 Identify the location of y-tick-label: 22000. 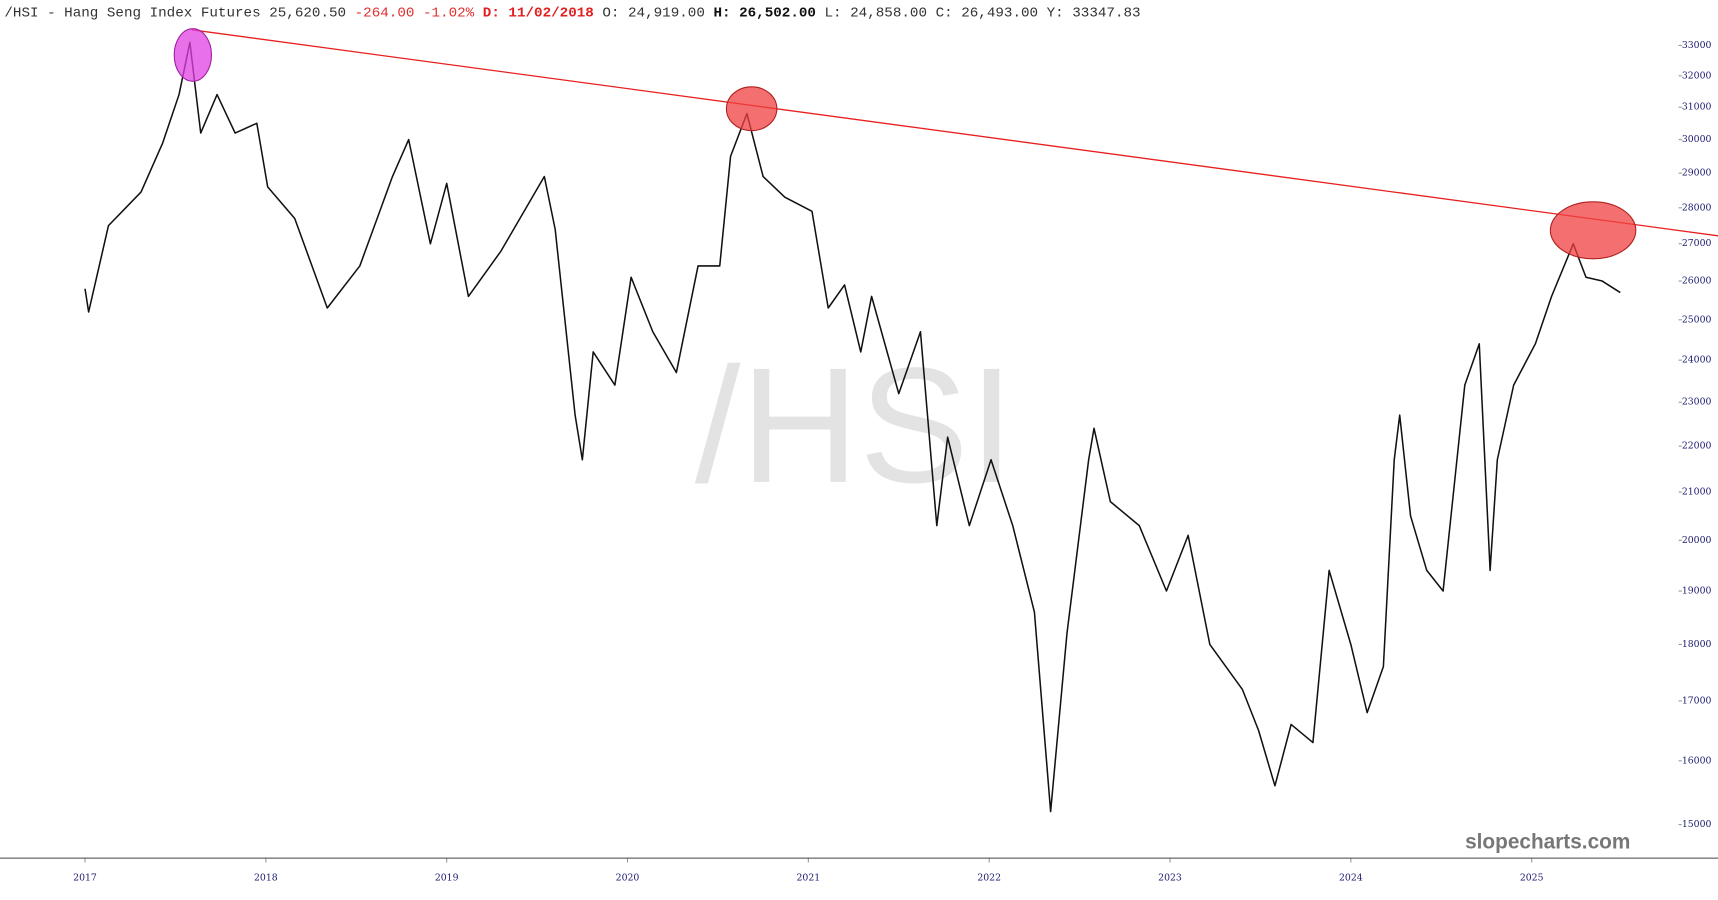
(1697, 446).